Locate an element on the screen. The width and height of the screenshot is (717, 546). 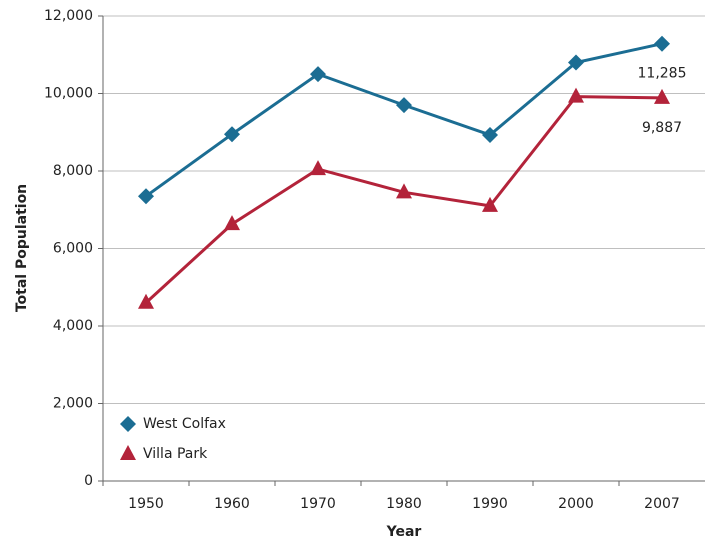
y-tick-label: 6,000 is located at coordinates (73, 249).